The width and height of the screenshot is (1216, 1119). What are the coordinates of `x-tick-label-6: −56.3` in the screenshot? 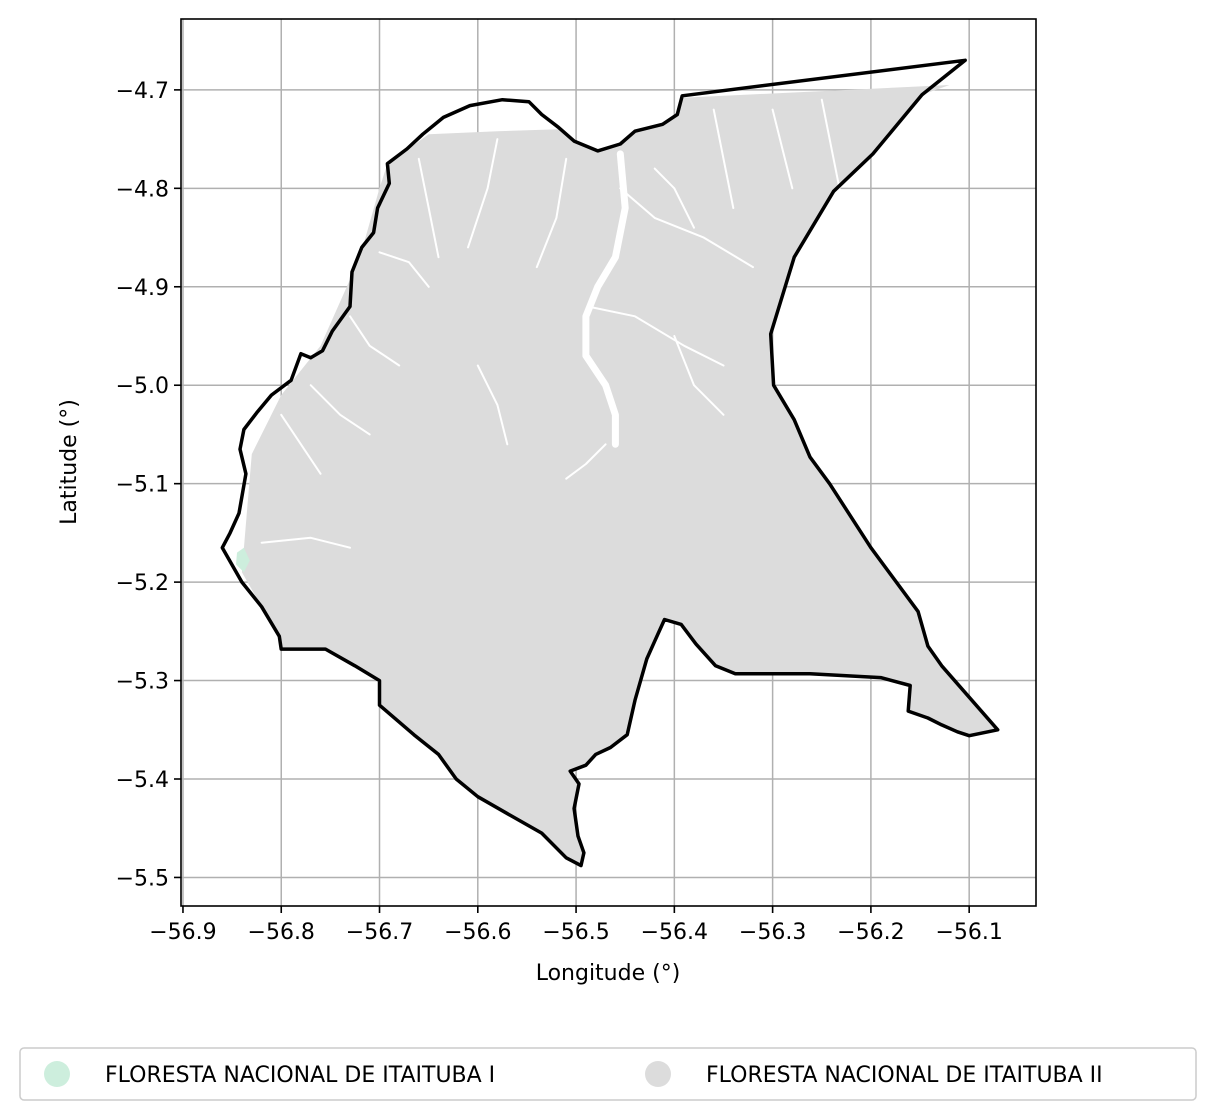 It's located at (772, 932).